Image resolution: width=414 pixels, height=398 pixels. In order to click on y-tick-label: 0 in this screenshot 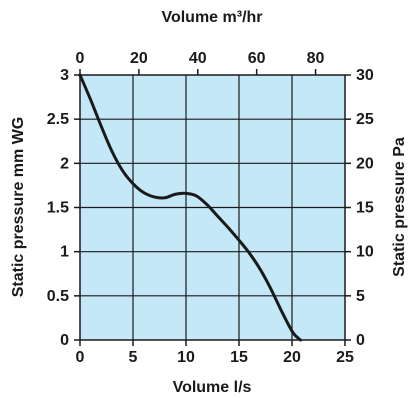, I will do `click(64, 340)`.